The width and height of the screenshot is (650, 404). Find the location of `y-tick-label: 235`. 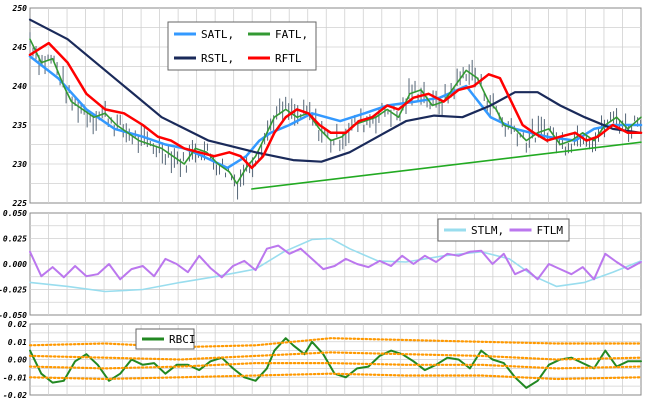

y-tick-label: 235 is located at coordinates (20, 125).